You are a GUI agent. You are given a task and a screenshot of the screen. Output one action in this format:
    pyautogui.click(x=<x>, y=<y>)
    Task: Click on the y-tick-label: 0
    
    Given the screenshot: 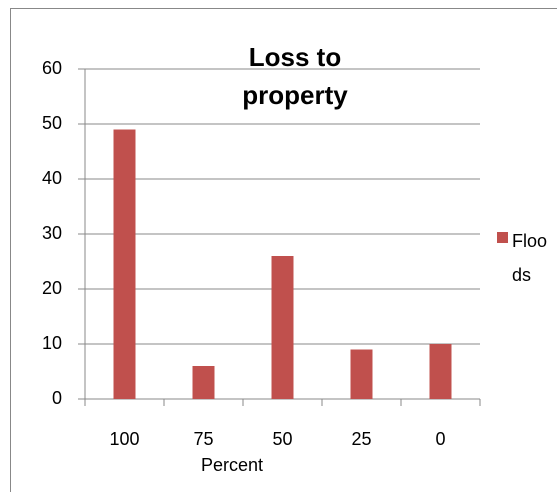 What is the action you would take?
    pyautogui.click(x=57, y=398)
    